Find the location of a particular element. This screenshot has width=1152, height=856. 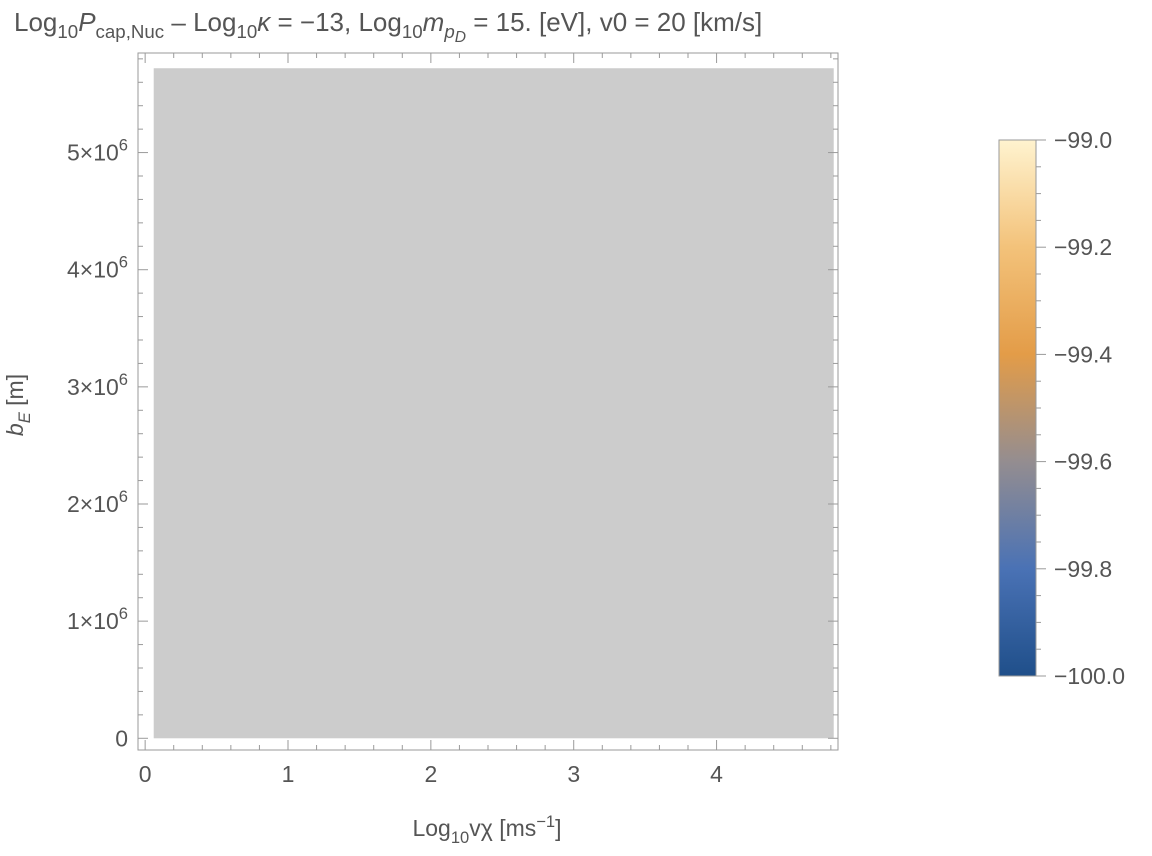

y-axis-label-text: bE [m] is located at coordinates (18, 405).